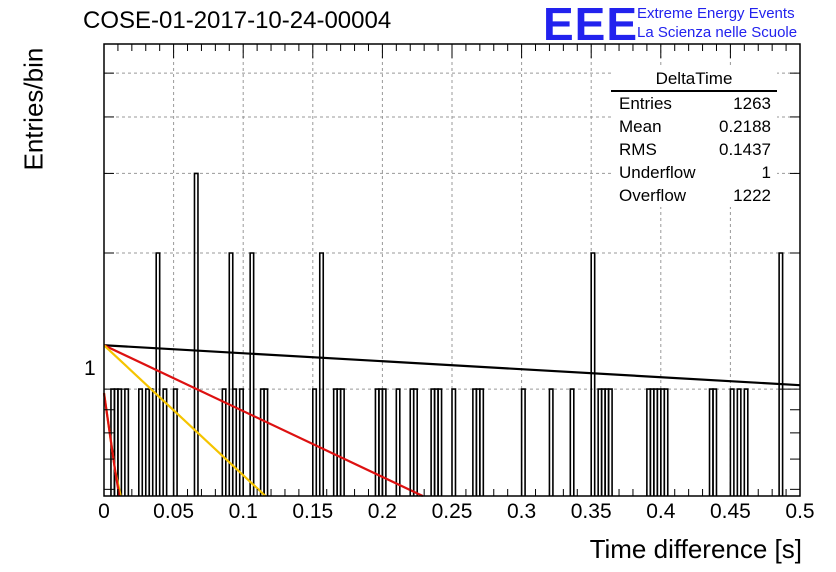 The width and height of the screenshot is (836, 572). I want to click on stats-label: Underflow, so click(657, 172).